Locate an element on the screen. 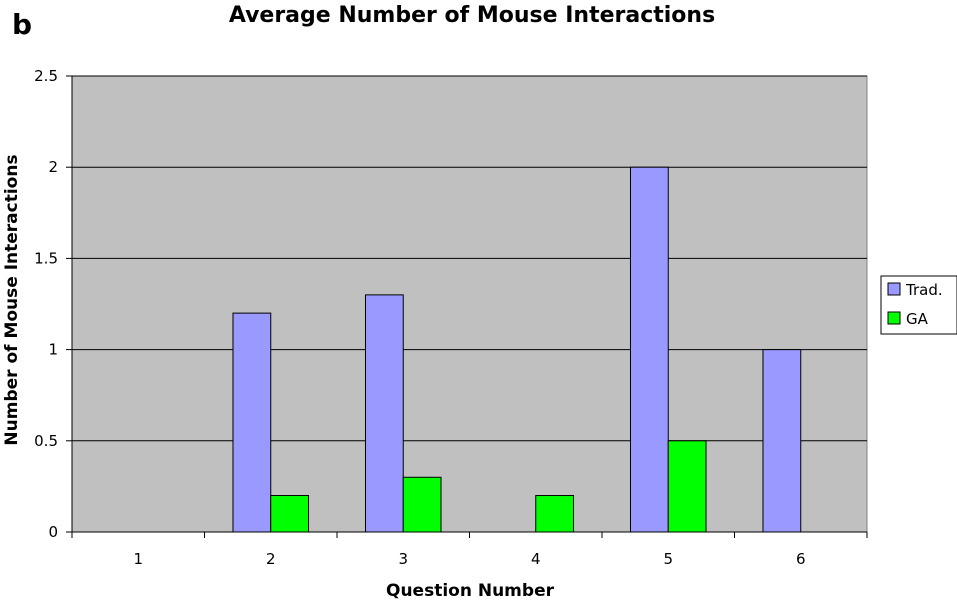 This screenshot has height=603, width=957. bar-ga-q5 is located at coordinates (687, 486).